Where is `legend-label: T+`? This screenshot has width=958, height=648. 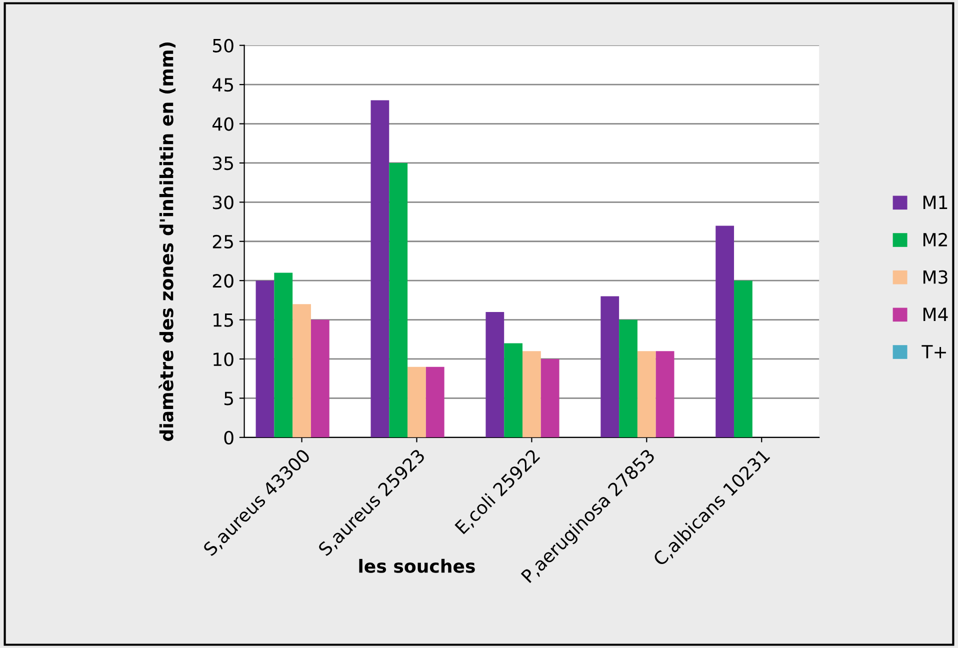 legend-label: T+ is located at coordinates (934, 351).